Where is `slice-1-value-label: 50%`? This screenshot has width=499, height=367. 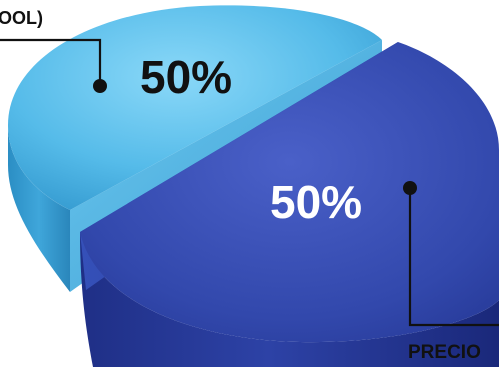 slice-1-value-label: 50% is located at coordinates (186, 77).